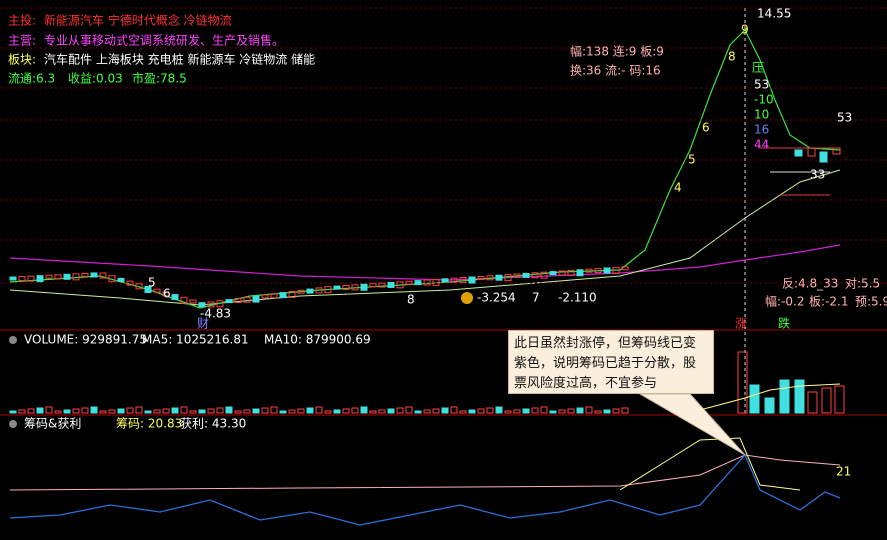 The height and width of the screenshot is (540, 887). Describe the element at coordinates (761, 145) in the screenshot. I see `price-label: 44` at that location.